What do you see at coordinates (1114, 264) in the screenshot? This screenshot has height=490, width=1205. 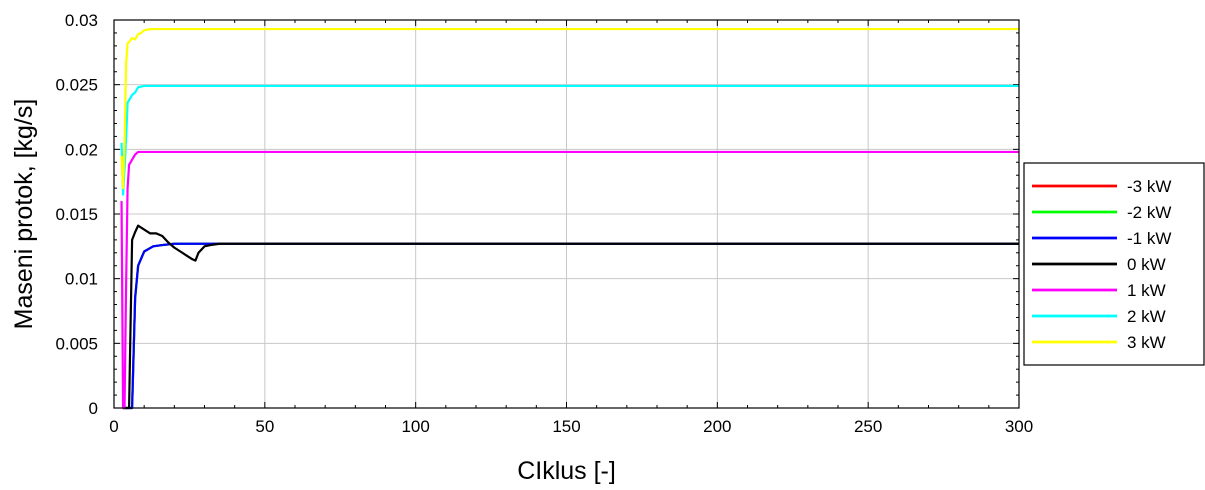 I see `legend: -3 kW -2 kW -1 kW 0 kW 1 kW 2 kW 3 kW` at bounding box center [1114, 264].